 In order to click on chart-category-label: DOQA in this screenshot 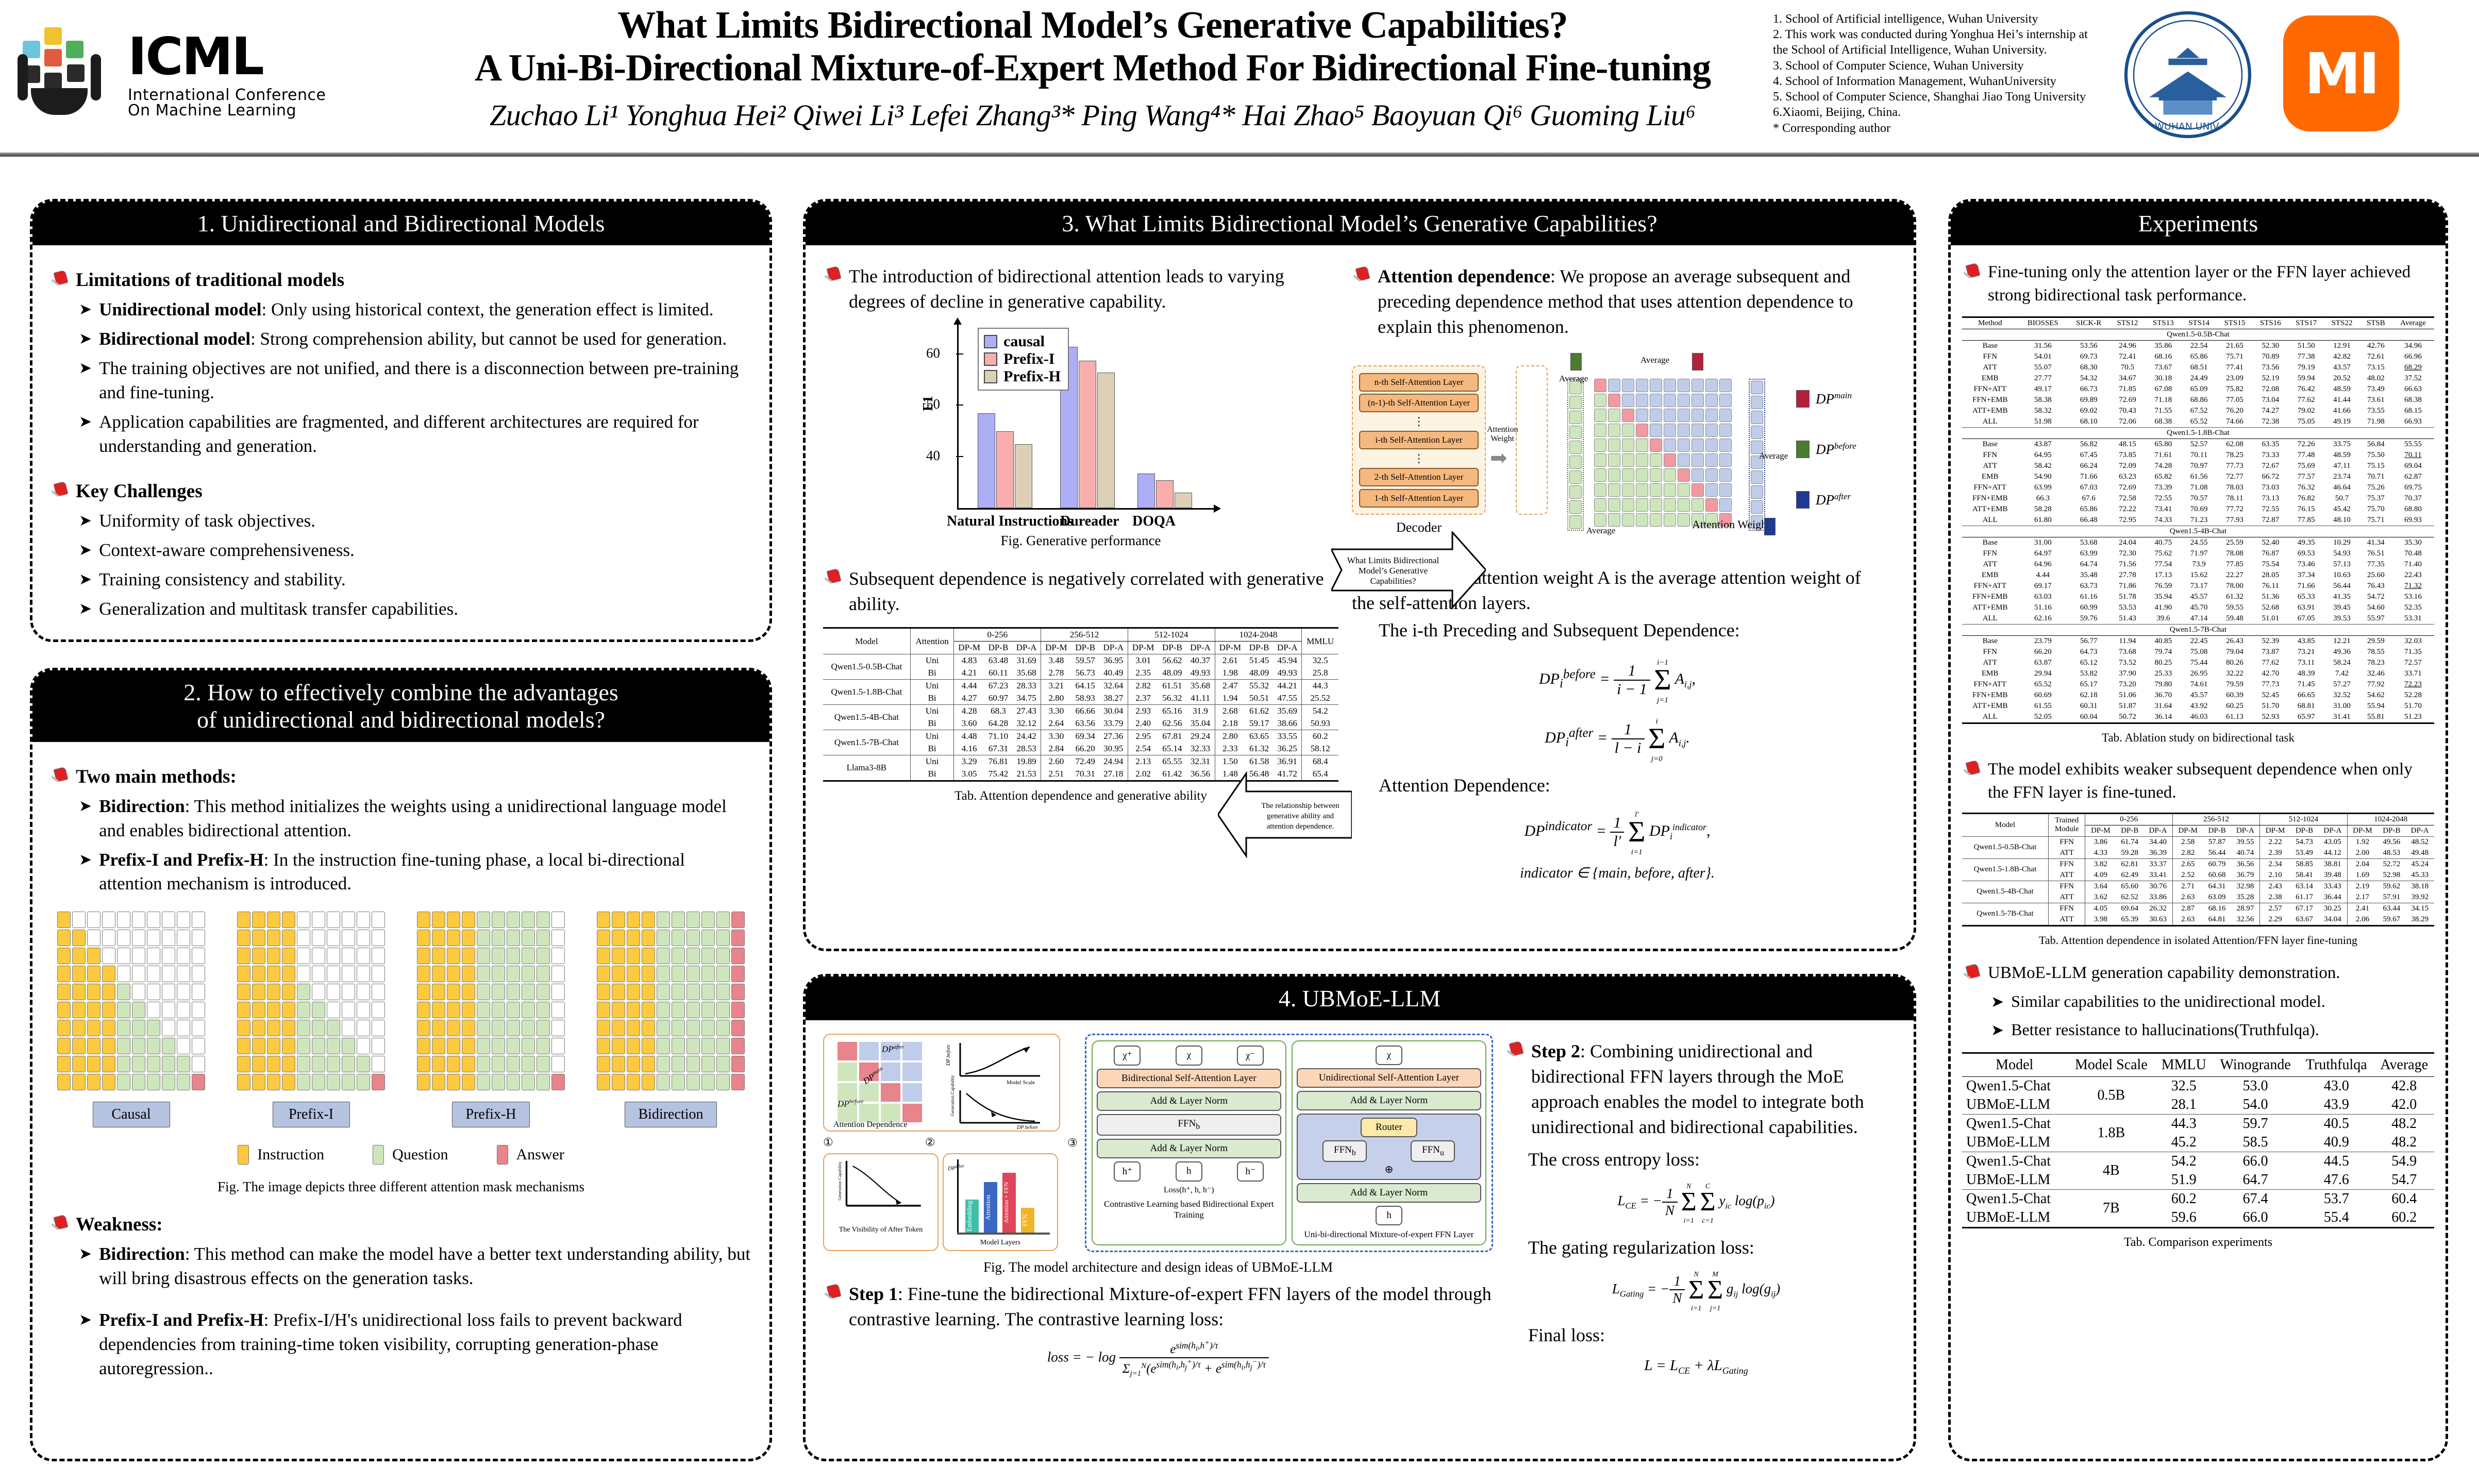, I will do `click(1154, 521)`.